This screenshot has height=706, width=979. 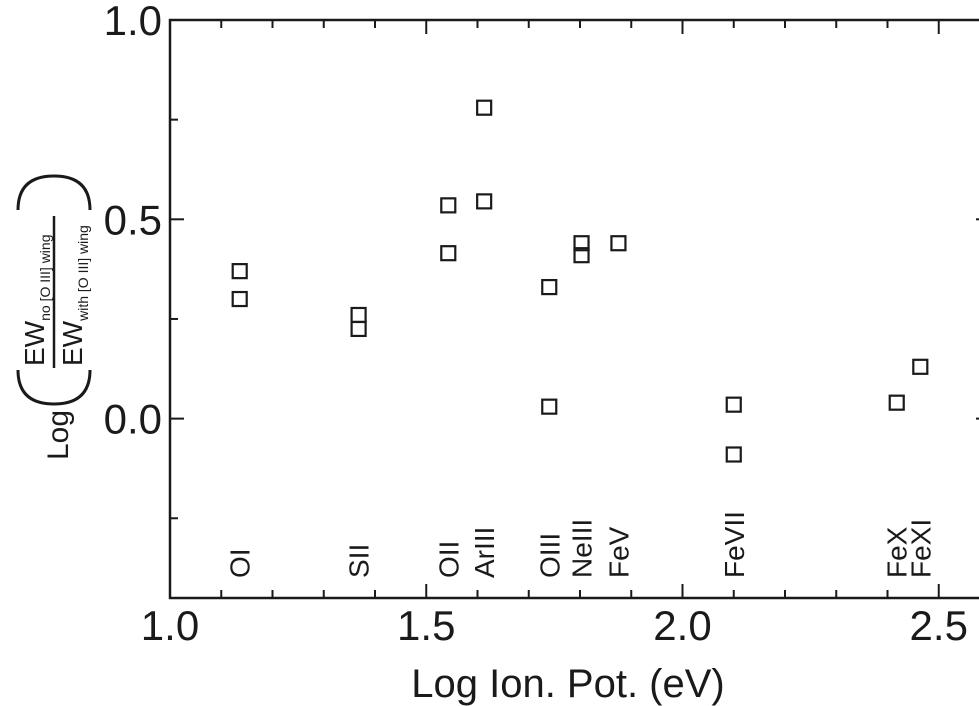 What do you see at coordinates (83, 273) in the screenshot?
I see `y-axis-title-denominator-sub: with [O III] wing` at bounding box center [83, 273].